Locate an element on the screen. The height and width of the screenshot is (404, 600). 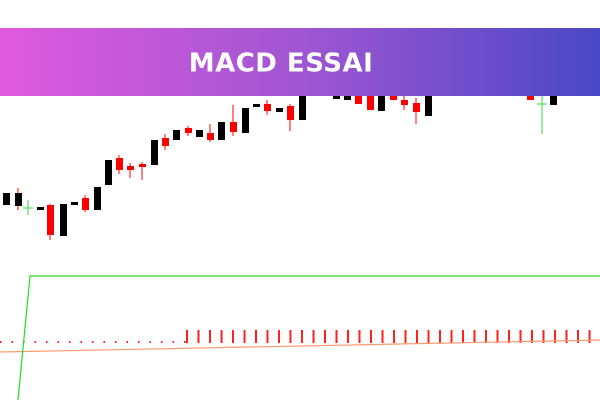
histogram is located at coordinates (393, 336).